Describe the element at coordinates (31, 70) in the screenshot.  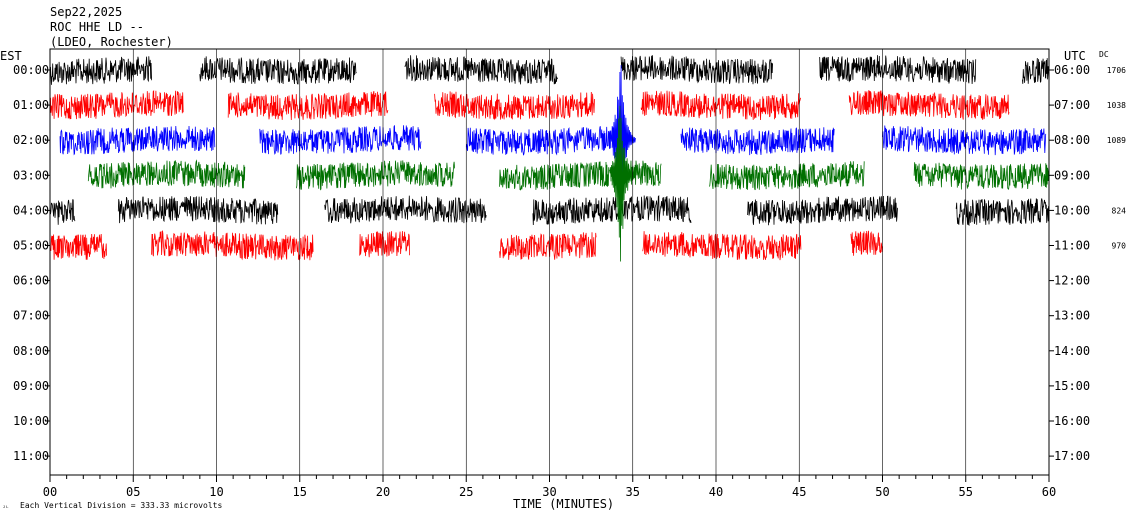
I see `est-hour-label: 00:00` at that location.